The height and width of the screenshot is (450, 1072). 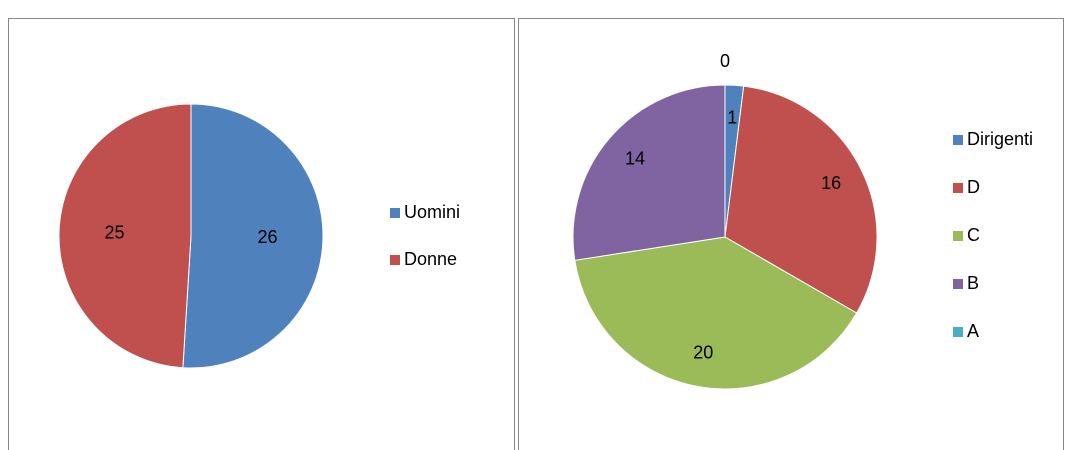 I want to click on legend-label: Donne, so click(x=430, y=259).